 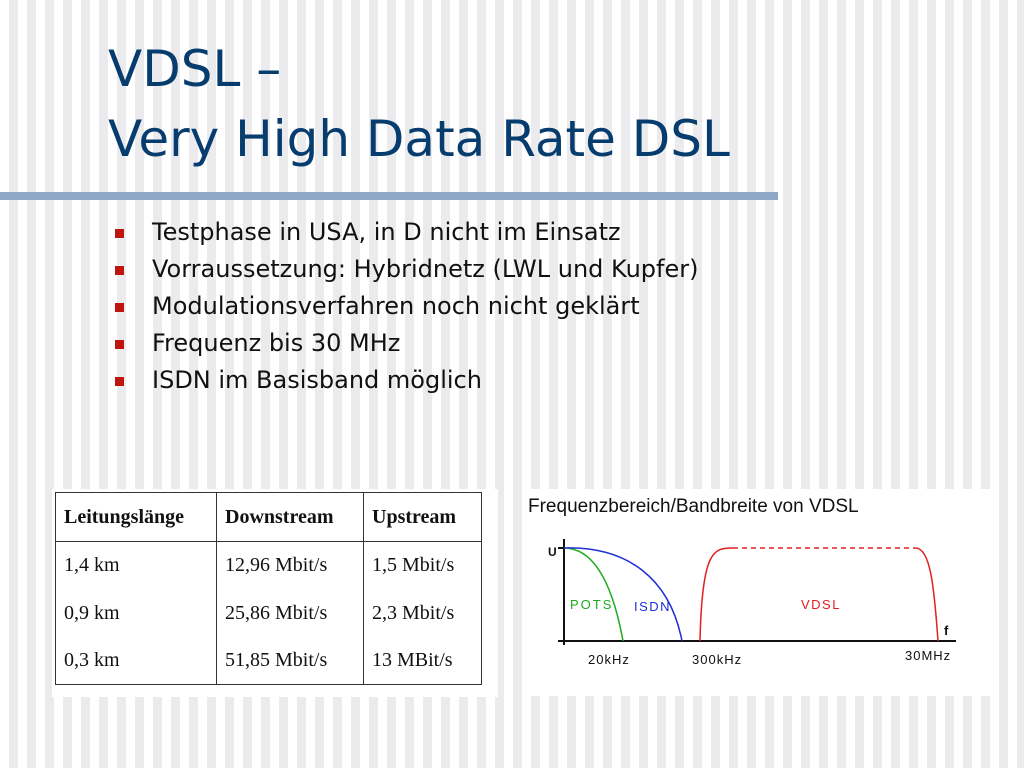 What do you see at coordinates (927, 594) in the screenshot?
I see `vdsl-band-fall` at bounding box center [927, 594].